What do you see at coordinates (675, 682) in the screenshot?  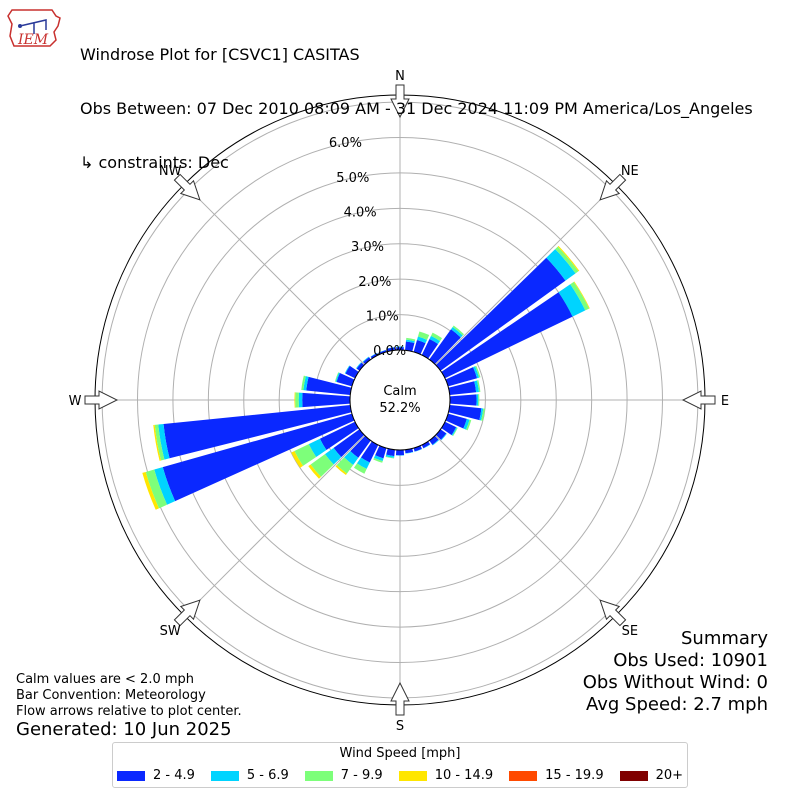 I see `obs-without-wind: Obs Without Wind: 0` at bounding box center [675, 682].